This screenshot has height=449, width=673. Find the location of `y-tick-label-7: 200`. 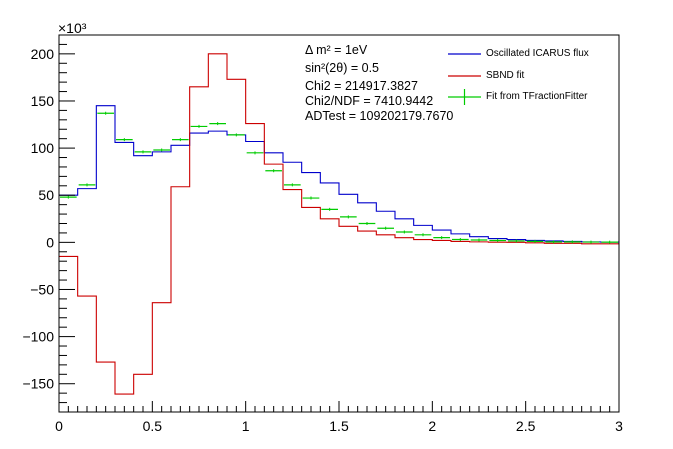

y-tick-label-7: 200 is located at coordinates (43, 54).